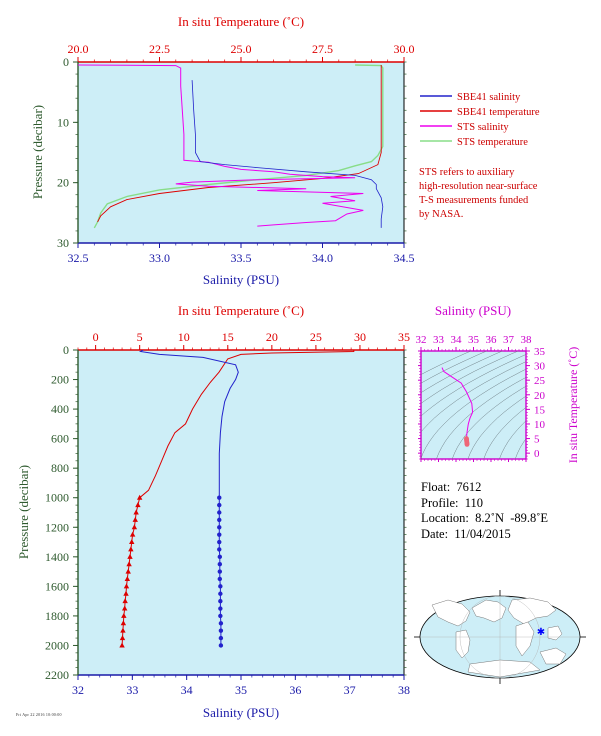  I want to click on profile-date: Date: 11/04/2015, so click(466, 533).